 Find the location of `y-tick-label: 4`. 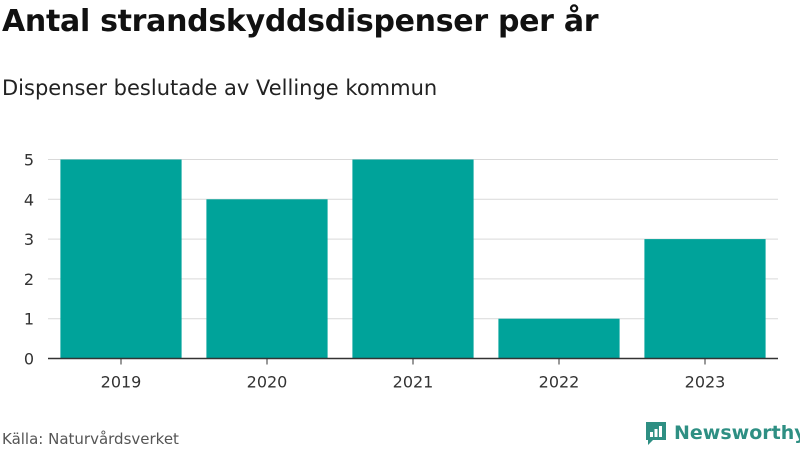

y-tick-label: 4 is located at coordinates (29, 199).